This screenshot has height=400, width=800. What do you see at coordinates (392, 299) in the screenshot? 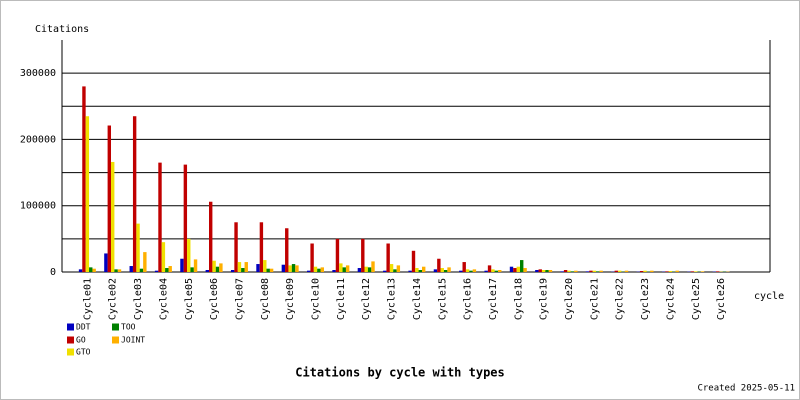
I see `x-tick-label: Cycle13` at bounding box center [392, 299].